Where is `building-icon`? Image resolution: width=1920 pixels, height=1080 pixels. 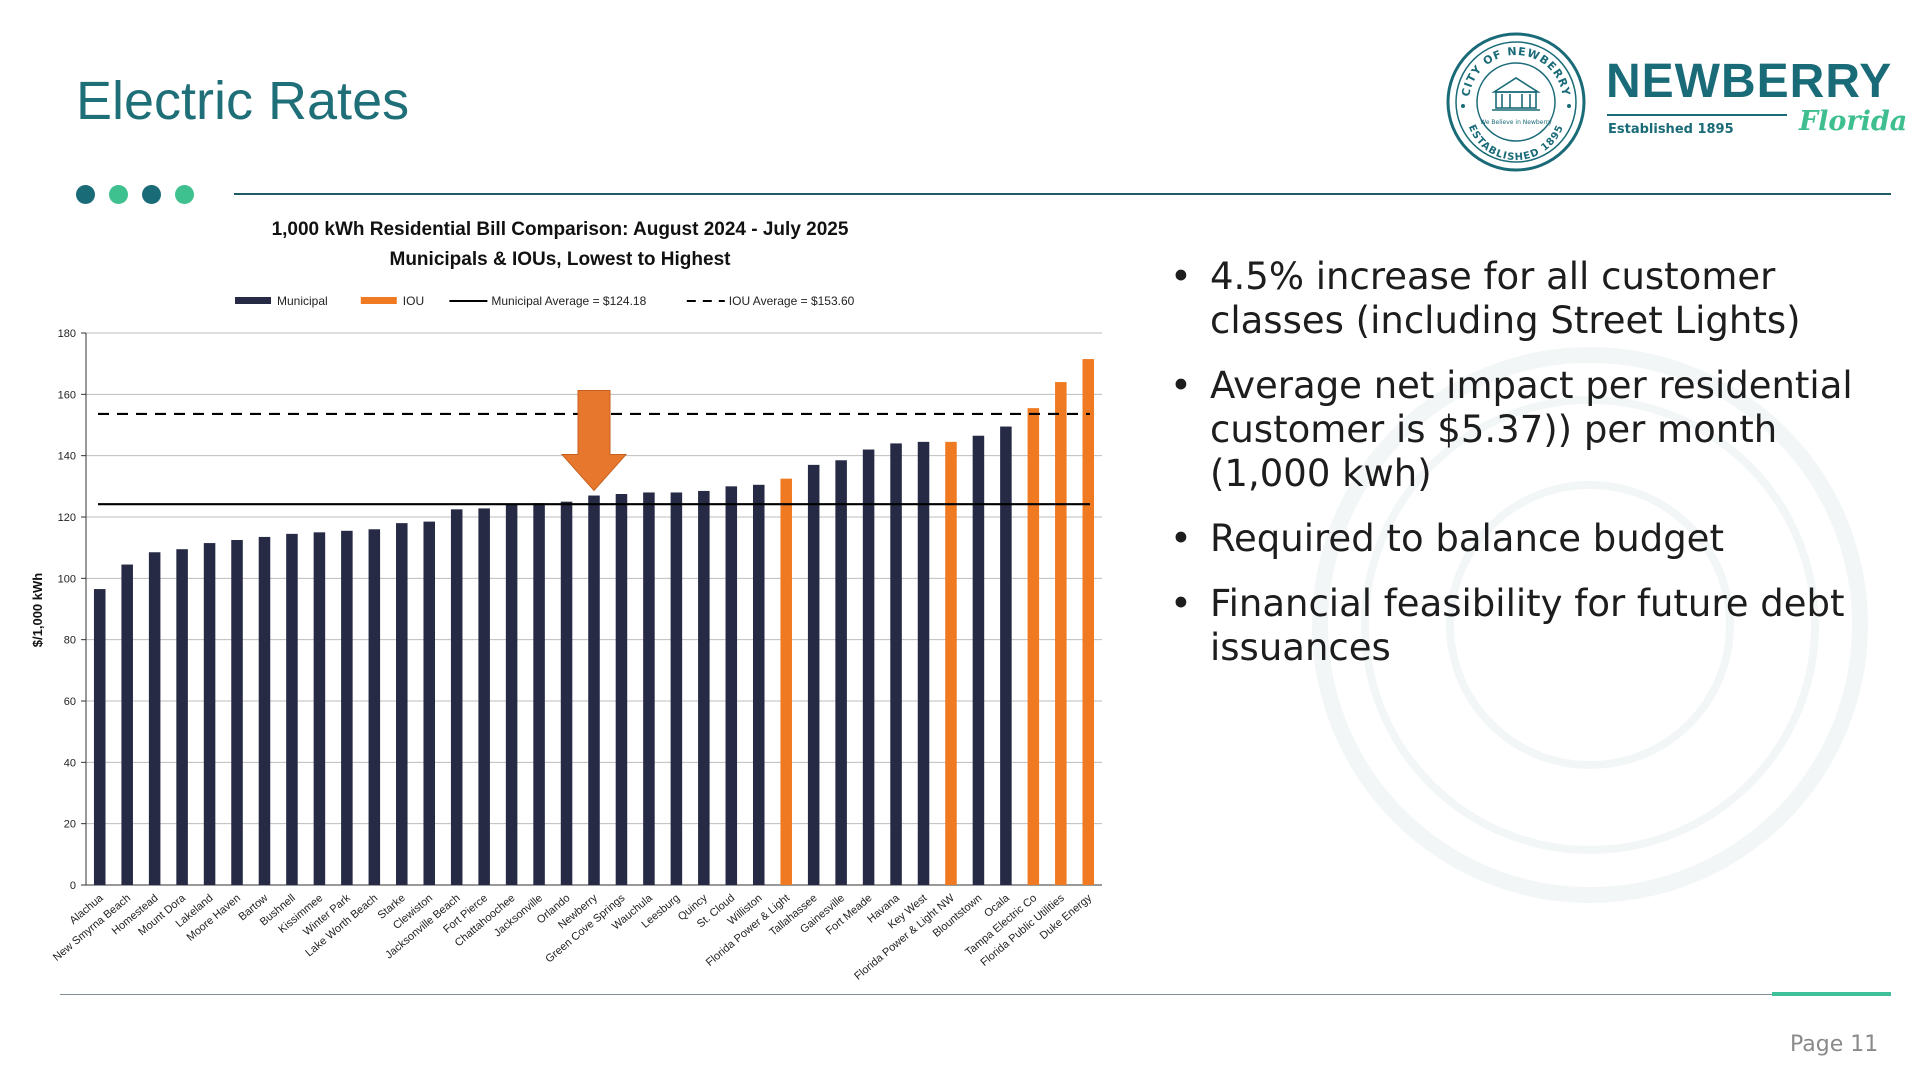
building-icon is located at coordinates (1516, 94).